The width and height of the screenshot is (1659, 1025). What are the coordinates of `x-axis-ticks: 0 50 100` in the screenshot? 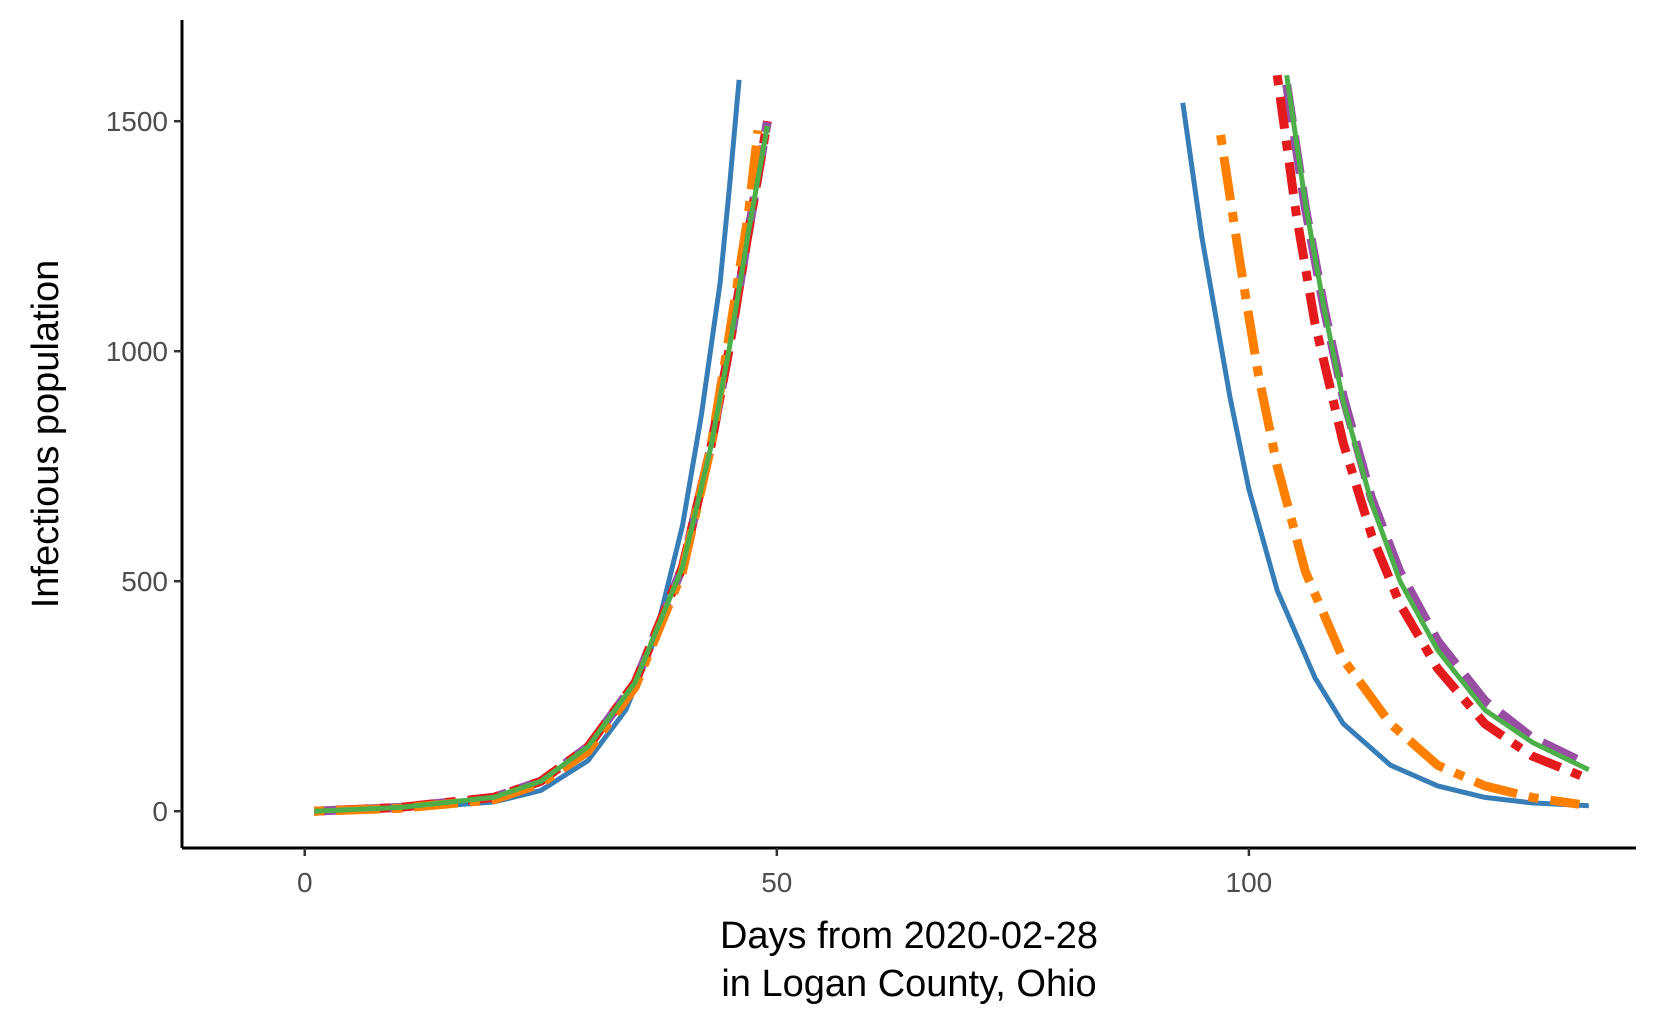 It's located at (784, 873).